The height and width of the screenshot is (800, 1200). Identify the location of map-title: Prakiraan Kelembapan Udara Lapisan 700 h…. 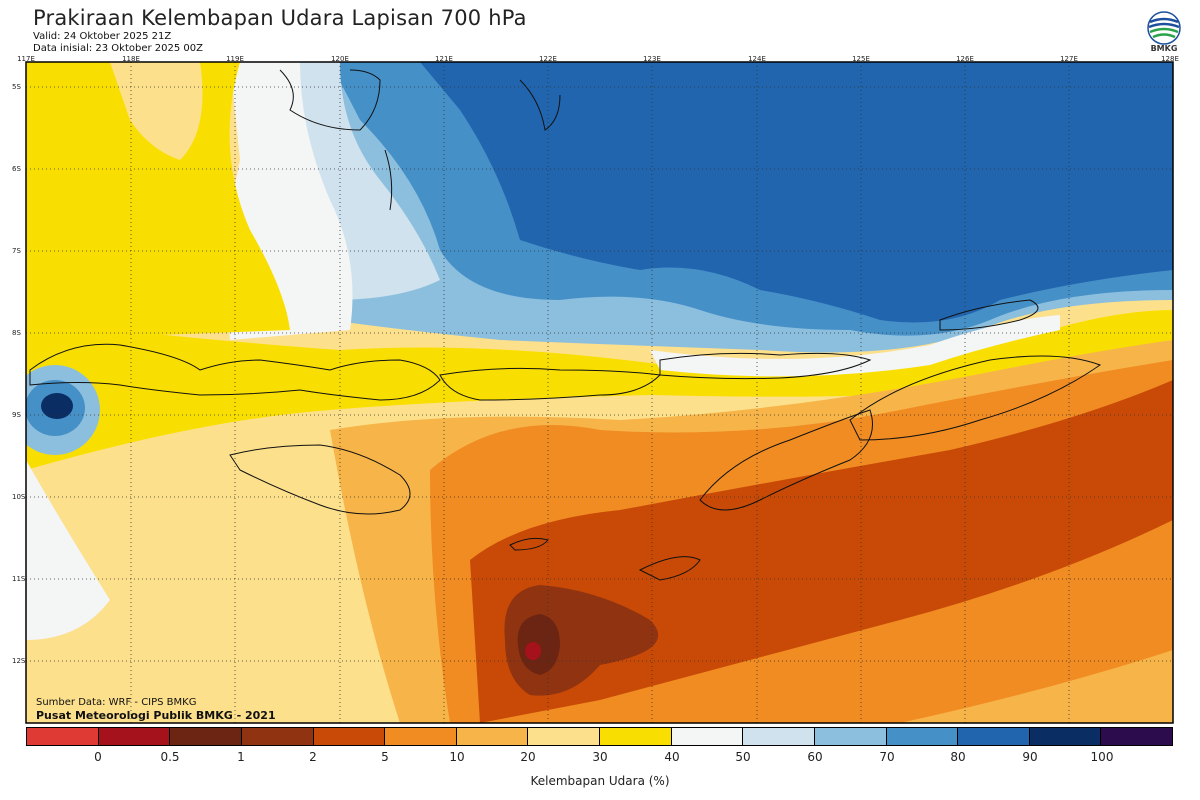
(280, 18).